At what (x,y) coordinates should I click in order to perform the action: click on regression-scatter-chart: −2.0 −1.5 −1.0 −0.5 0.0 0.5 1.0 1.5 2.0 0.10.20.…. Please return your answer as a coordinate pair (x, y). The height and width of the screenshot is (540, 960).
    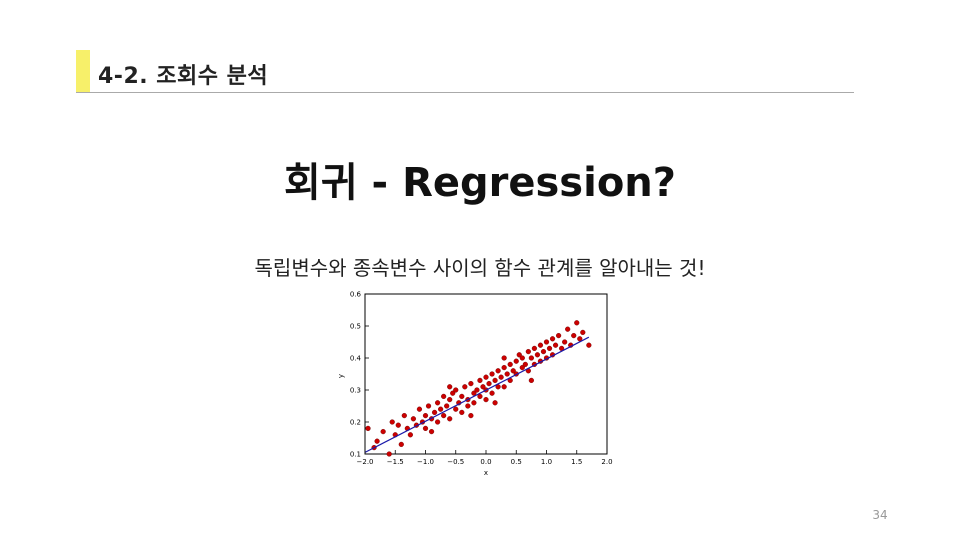
    Looking at the image, I should click on (475, 384).